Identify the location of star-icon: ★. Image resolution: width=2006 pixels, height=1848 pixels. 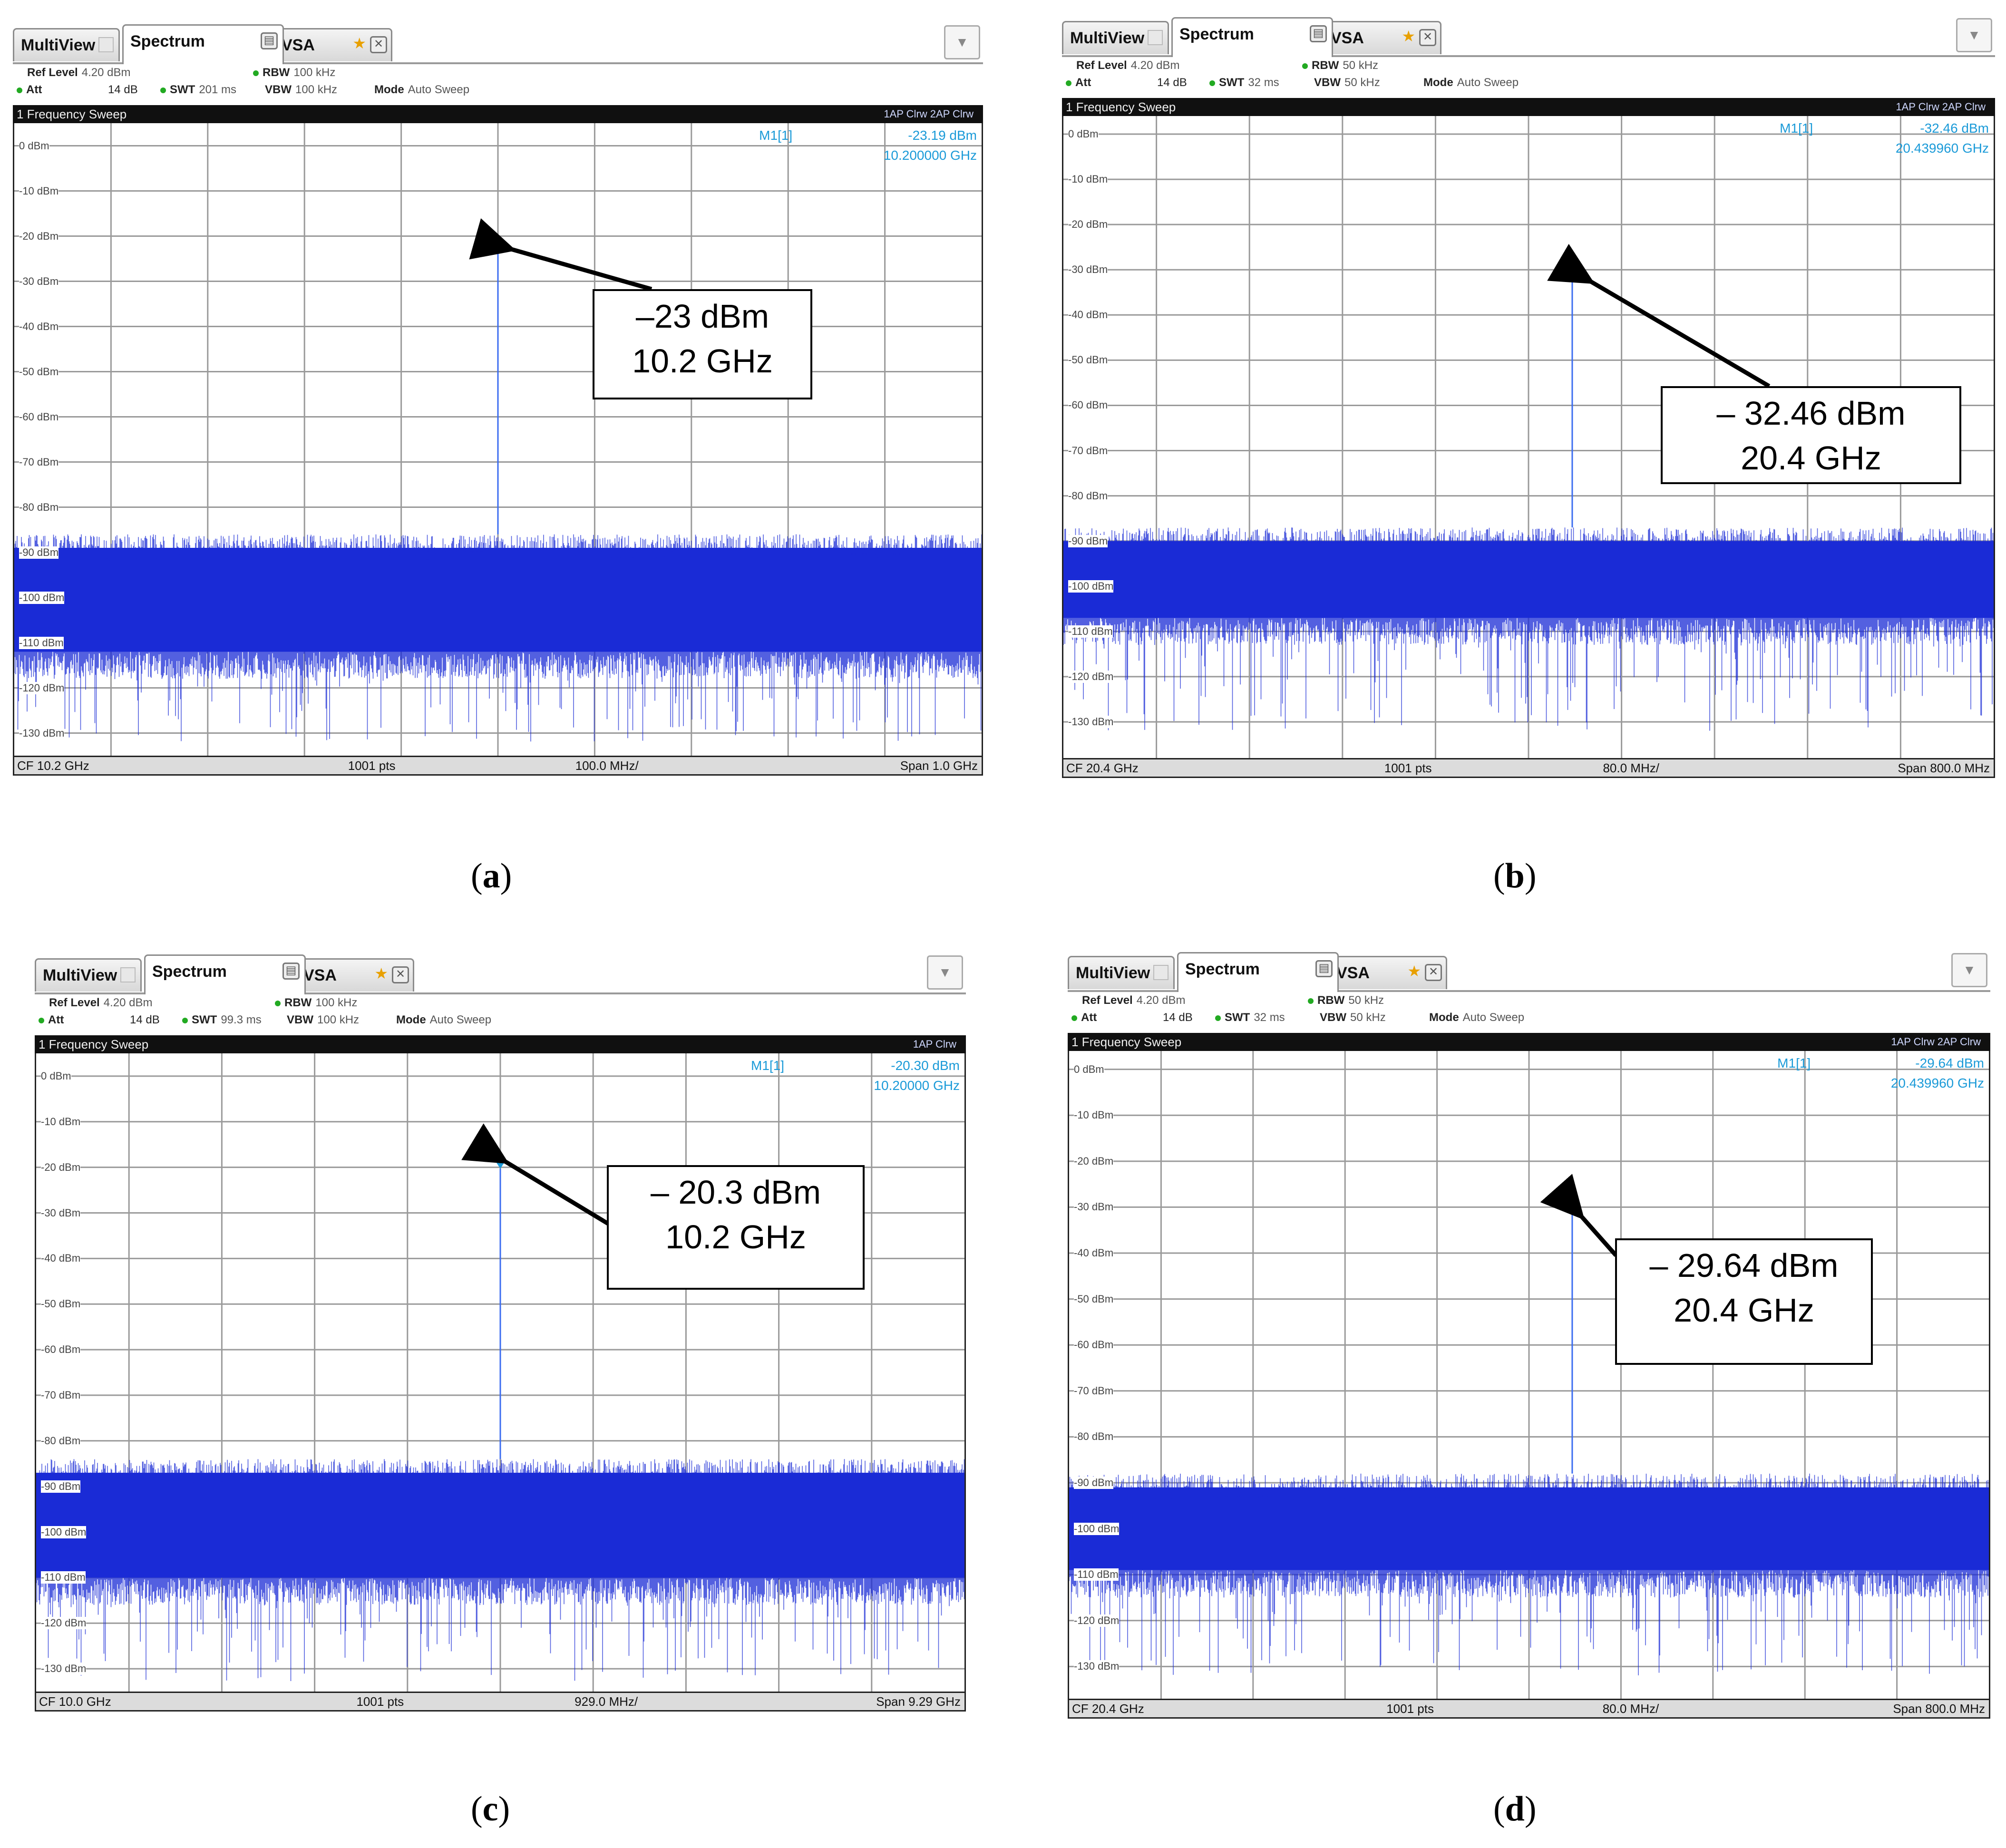
(359, 43).